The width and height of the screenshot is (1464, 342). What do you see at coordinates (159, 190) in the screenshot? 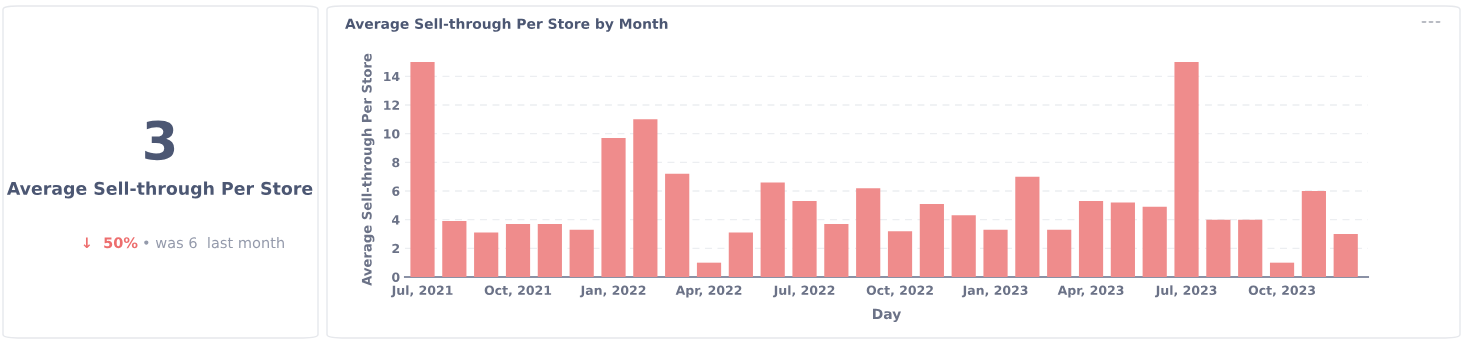
I see `text: Average Sell-through Per Store` at bounding box center [159, 190].